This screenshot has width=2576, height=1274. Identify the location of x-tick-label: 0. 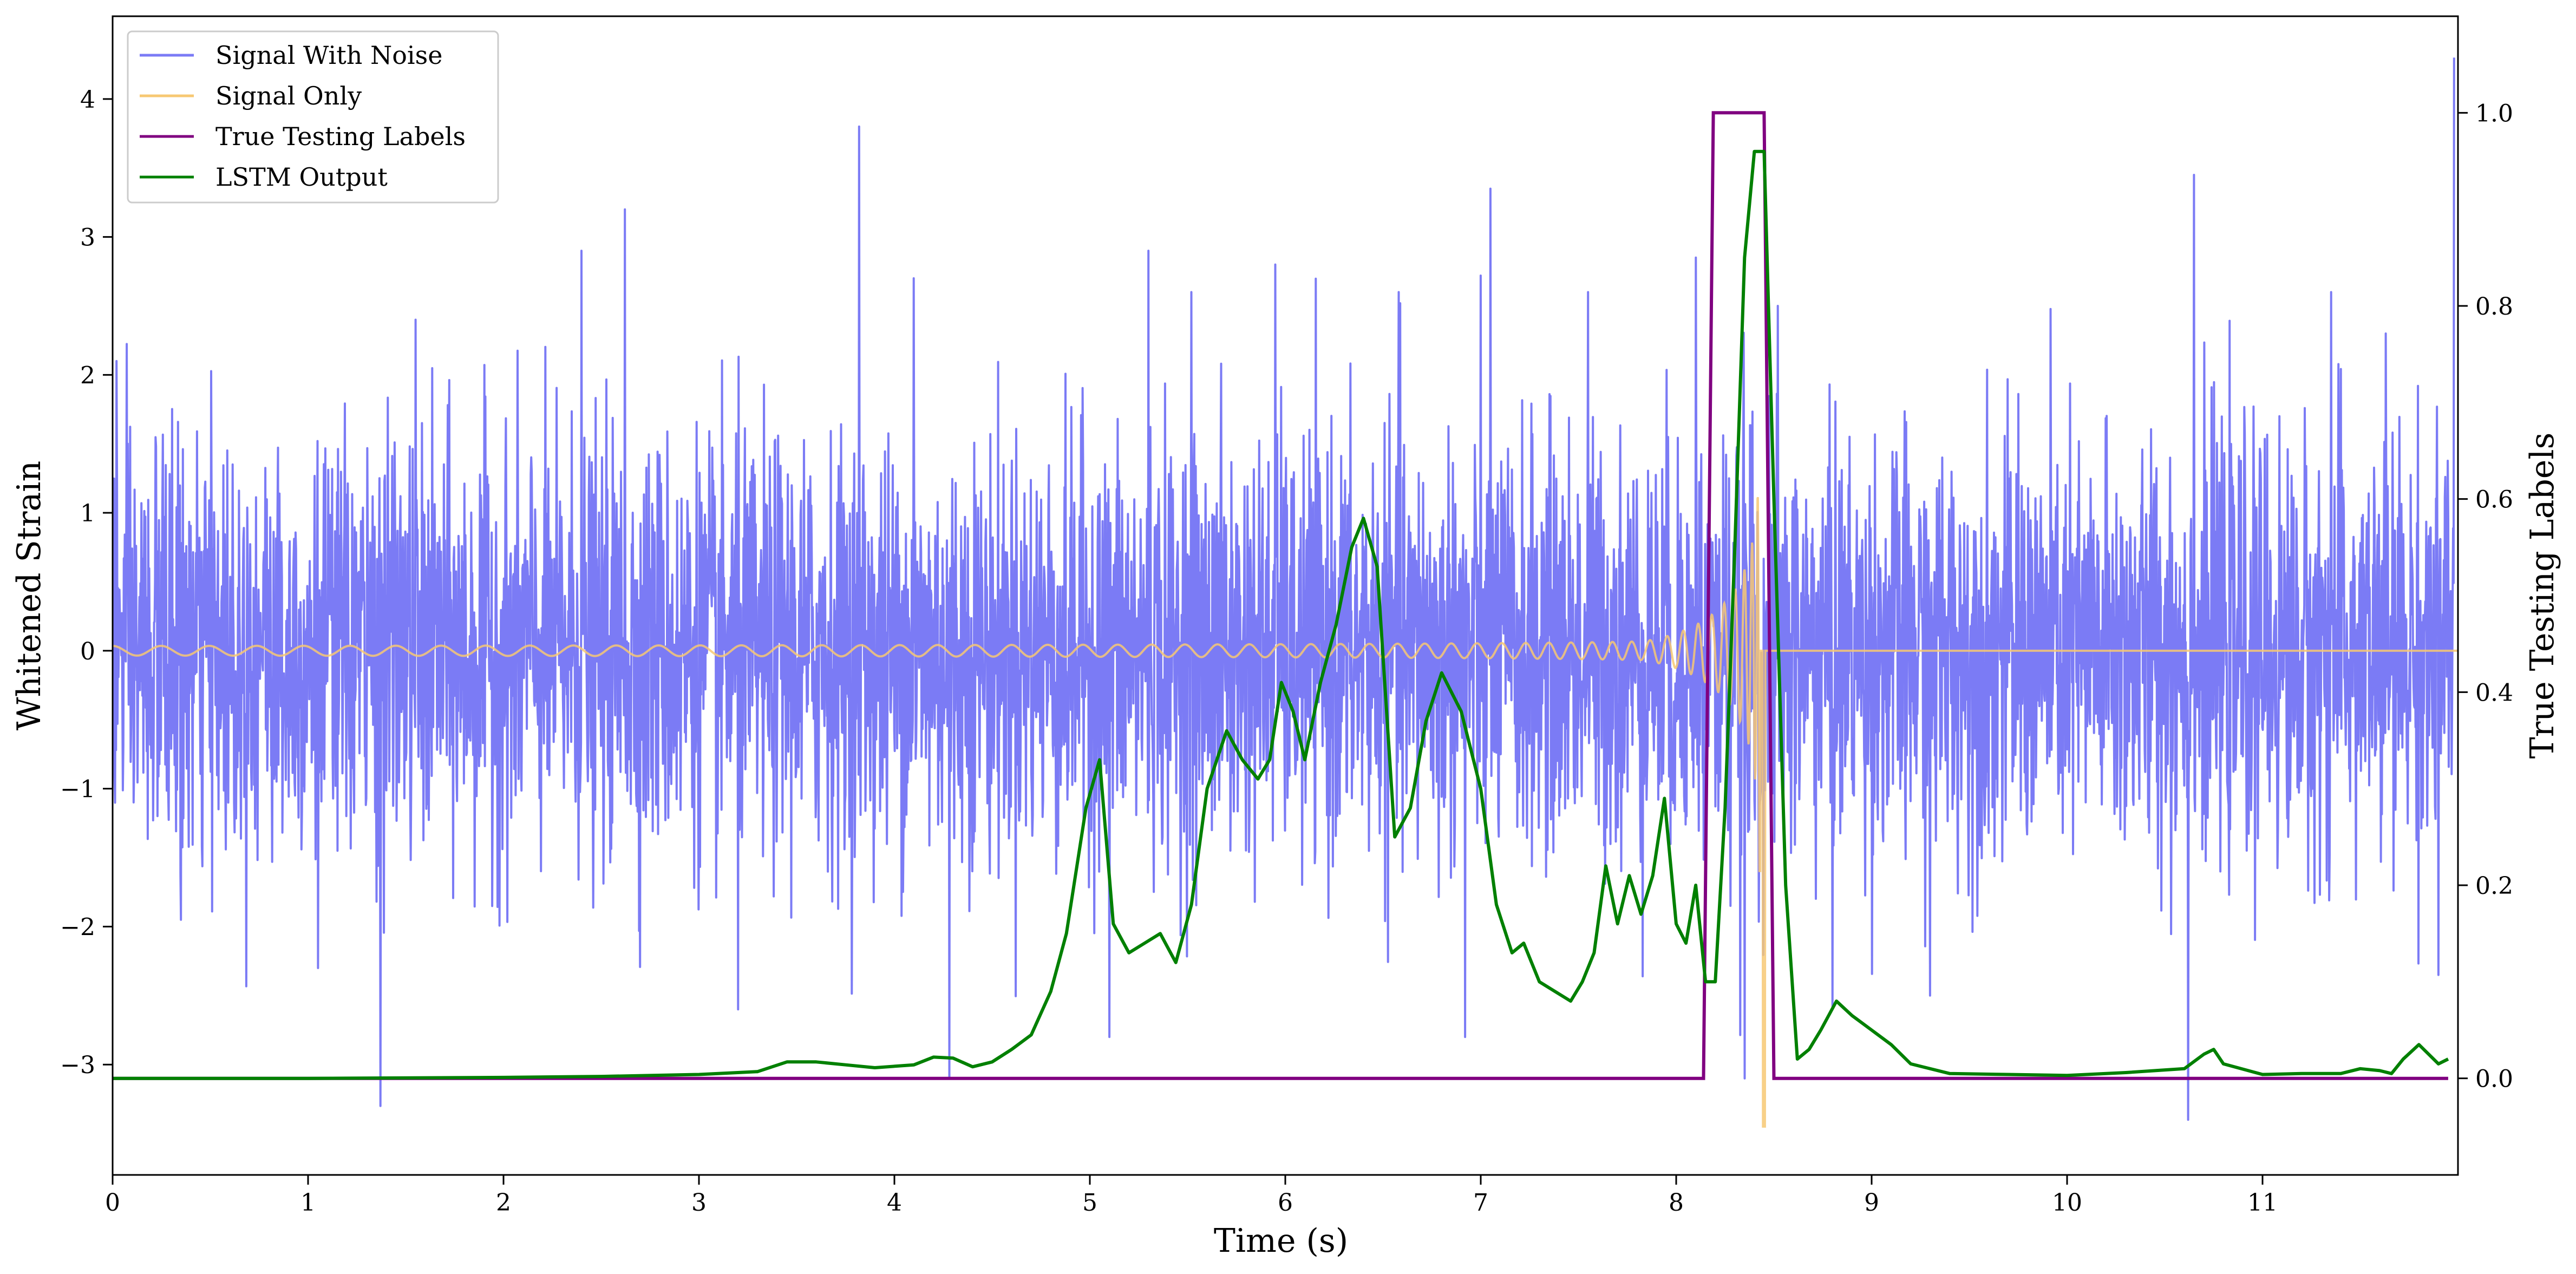
(113, 1203).